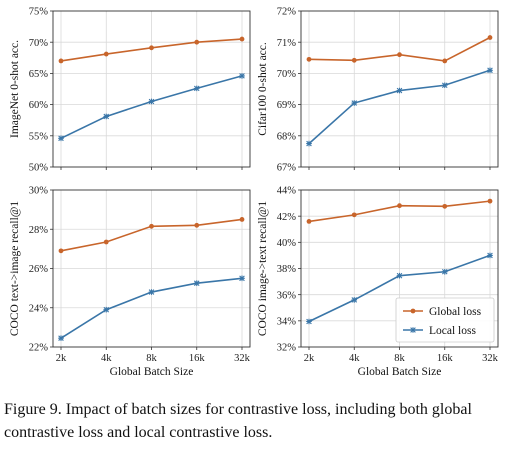  I want to click on legend: Global loss Local loss, so click(445, 320).